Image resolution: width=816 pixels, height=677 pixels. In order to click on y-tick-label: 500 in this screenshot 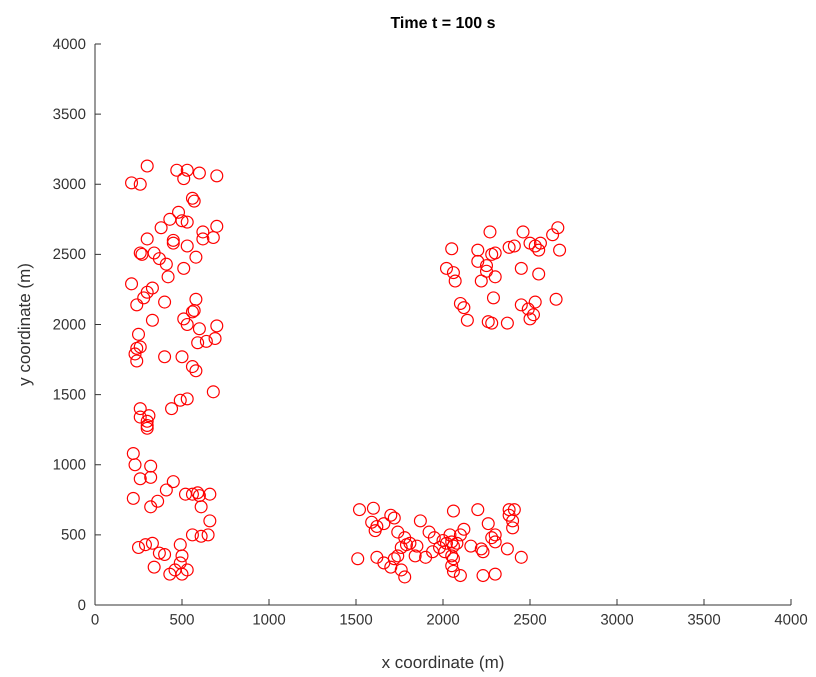, I will do `click(73, 535)`.